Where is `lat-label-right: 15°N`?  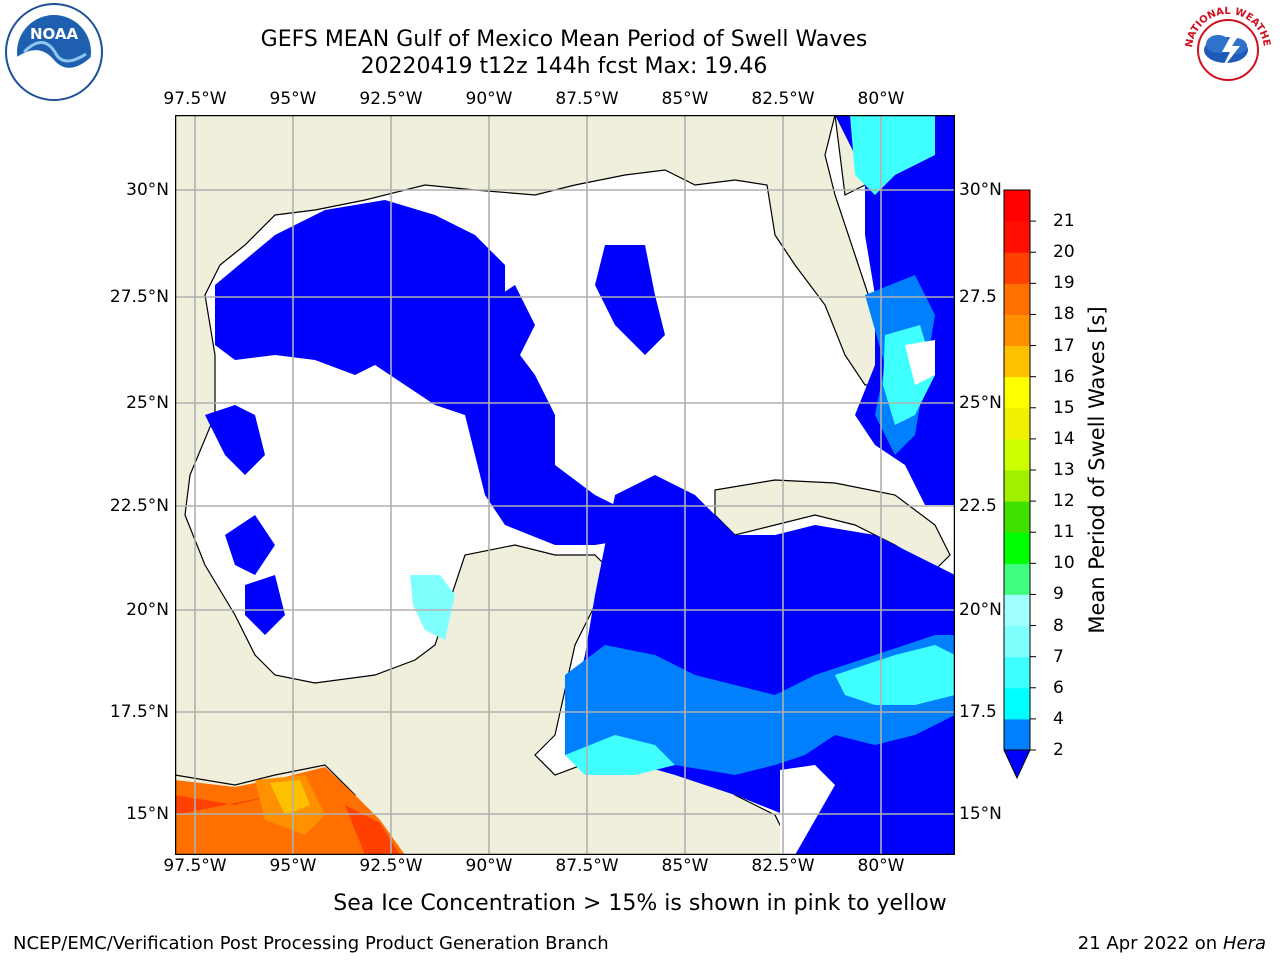 lat-label-right: 15°N is located at coordinates (980, 814).